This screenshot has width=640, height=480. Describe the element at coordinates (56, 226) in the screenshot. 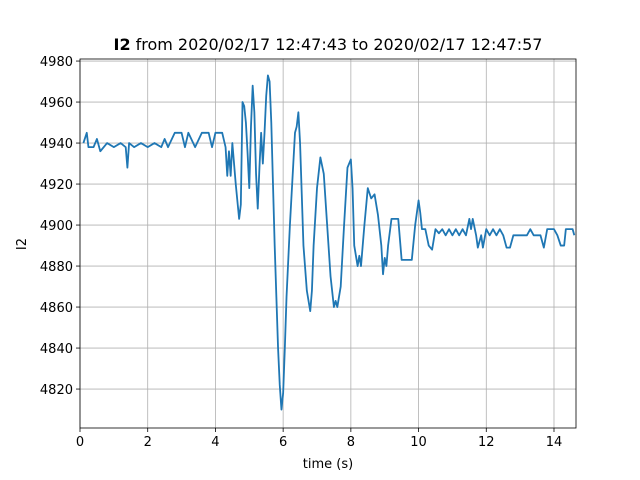

I see `y-tick-label: 4900` at that location.